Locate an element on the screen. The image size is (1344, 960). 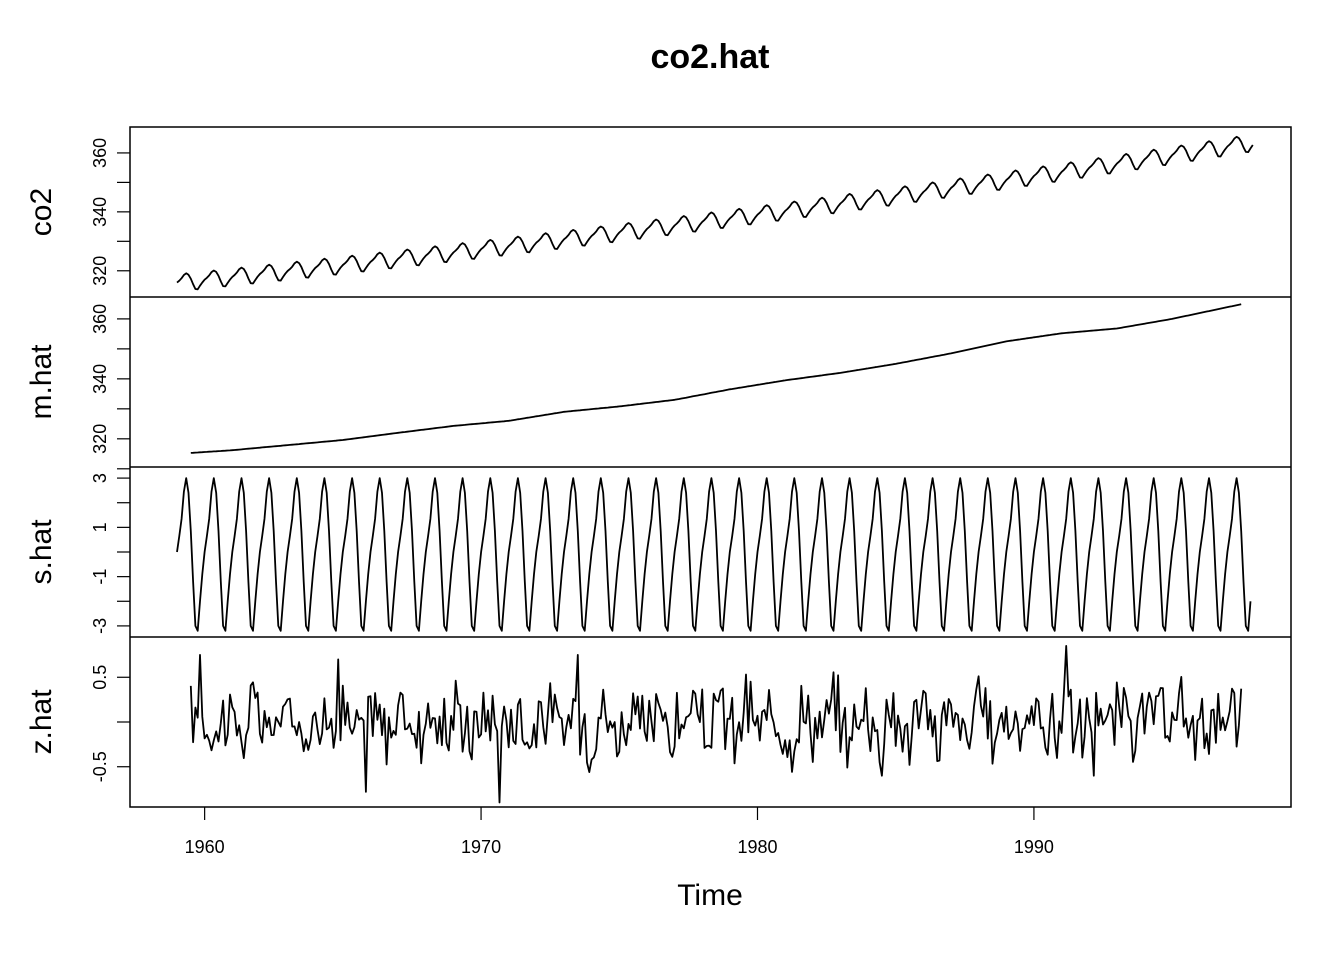
panel-co2: 320 340 360 co2 is located at coordinates (639, 213).